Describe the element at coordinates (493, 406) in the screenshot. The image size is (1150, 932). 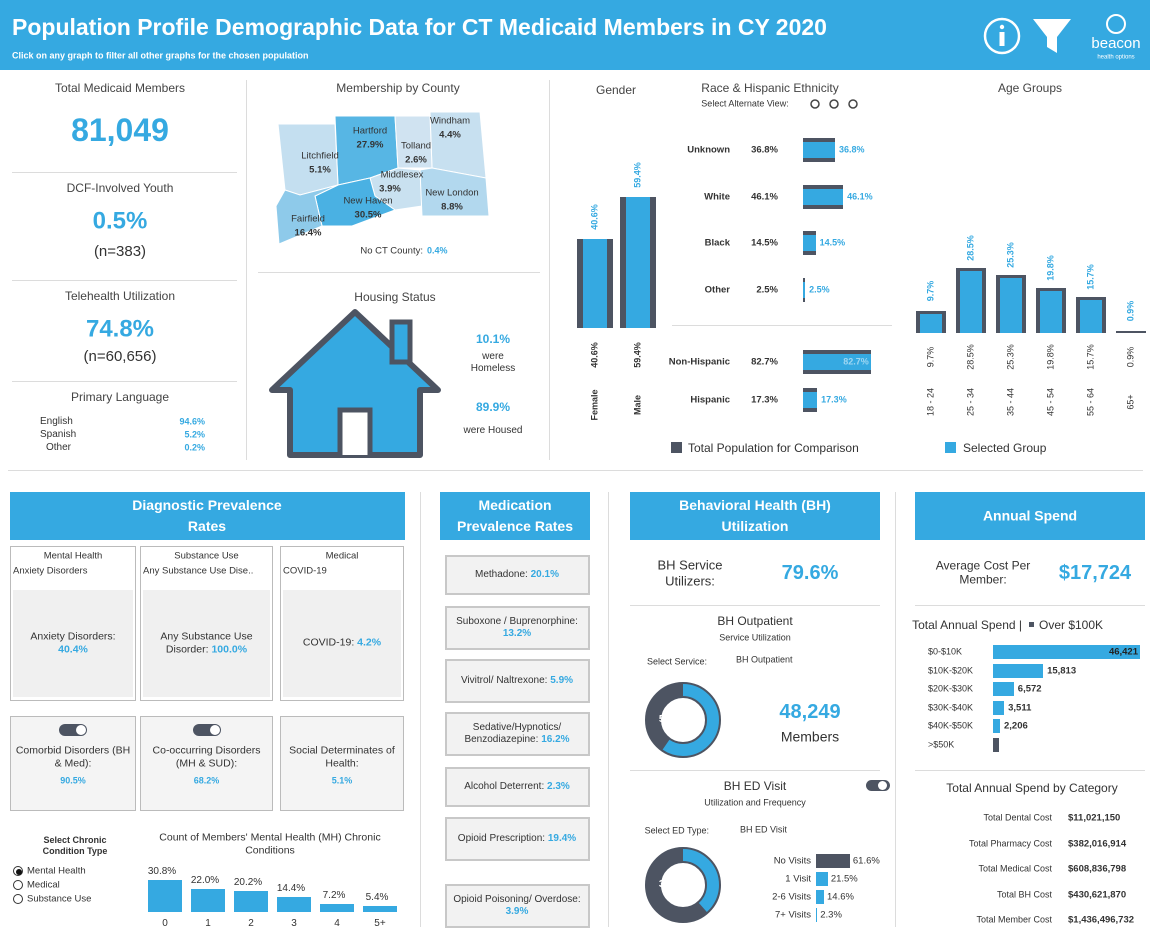
I see `housing-value: 89.9%` at that location.